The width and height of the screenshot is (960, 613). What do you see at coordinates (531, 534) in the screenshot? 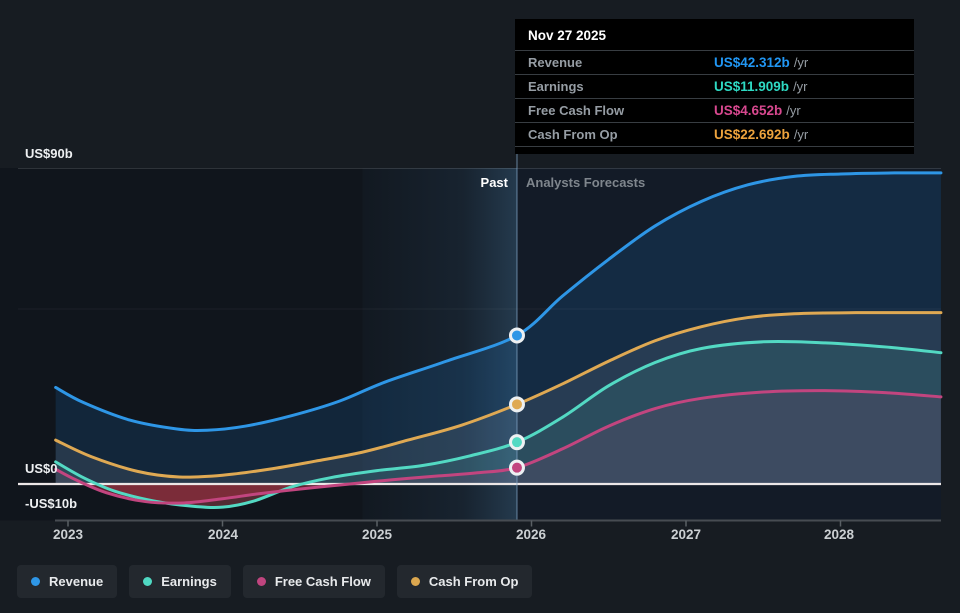
I see `x-axis-label-2026: 2026` at bounding box center [531, 534].